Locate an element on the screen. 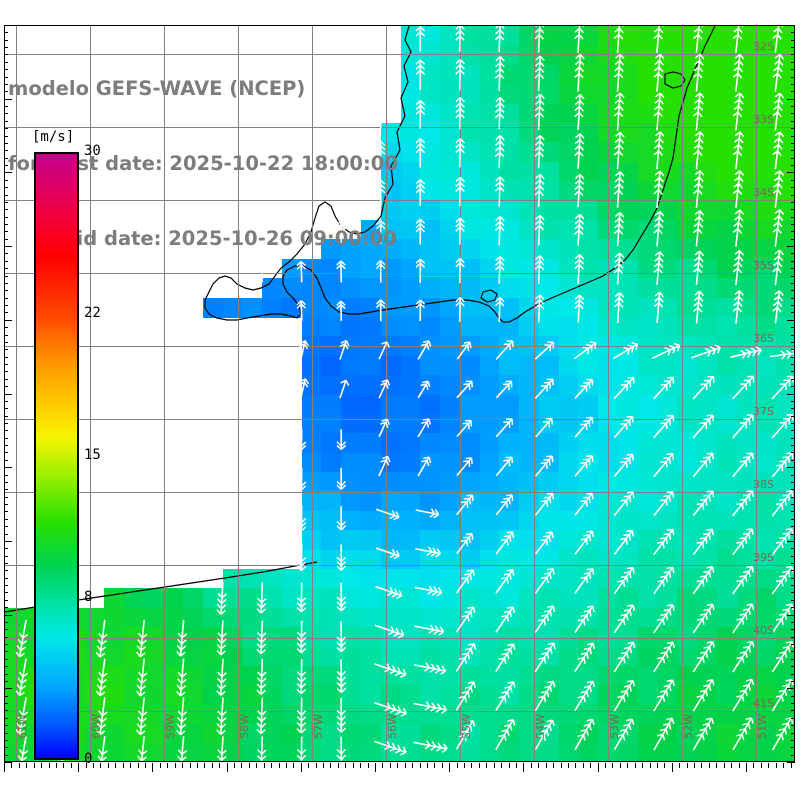 This screenshot has width=800, height=800. colorbar-gradient is located at coordinates (56, 456).